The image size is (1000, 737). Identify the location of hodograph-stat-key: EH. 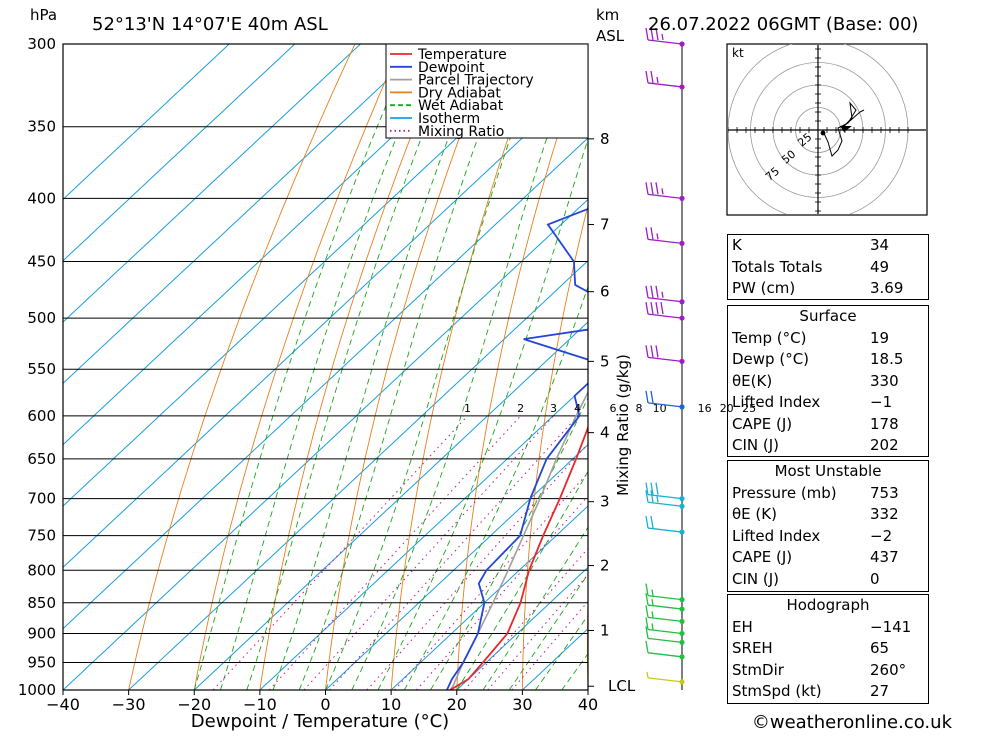
(801, 628).